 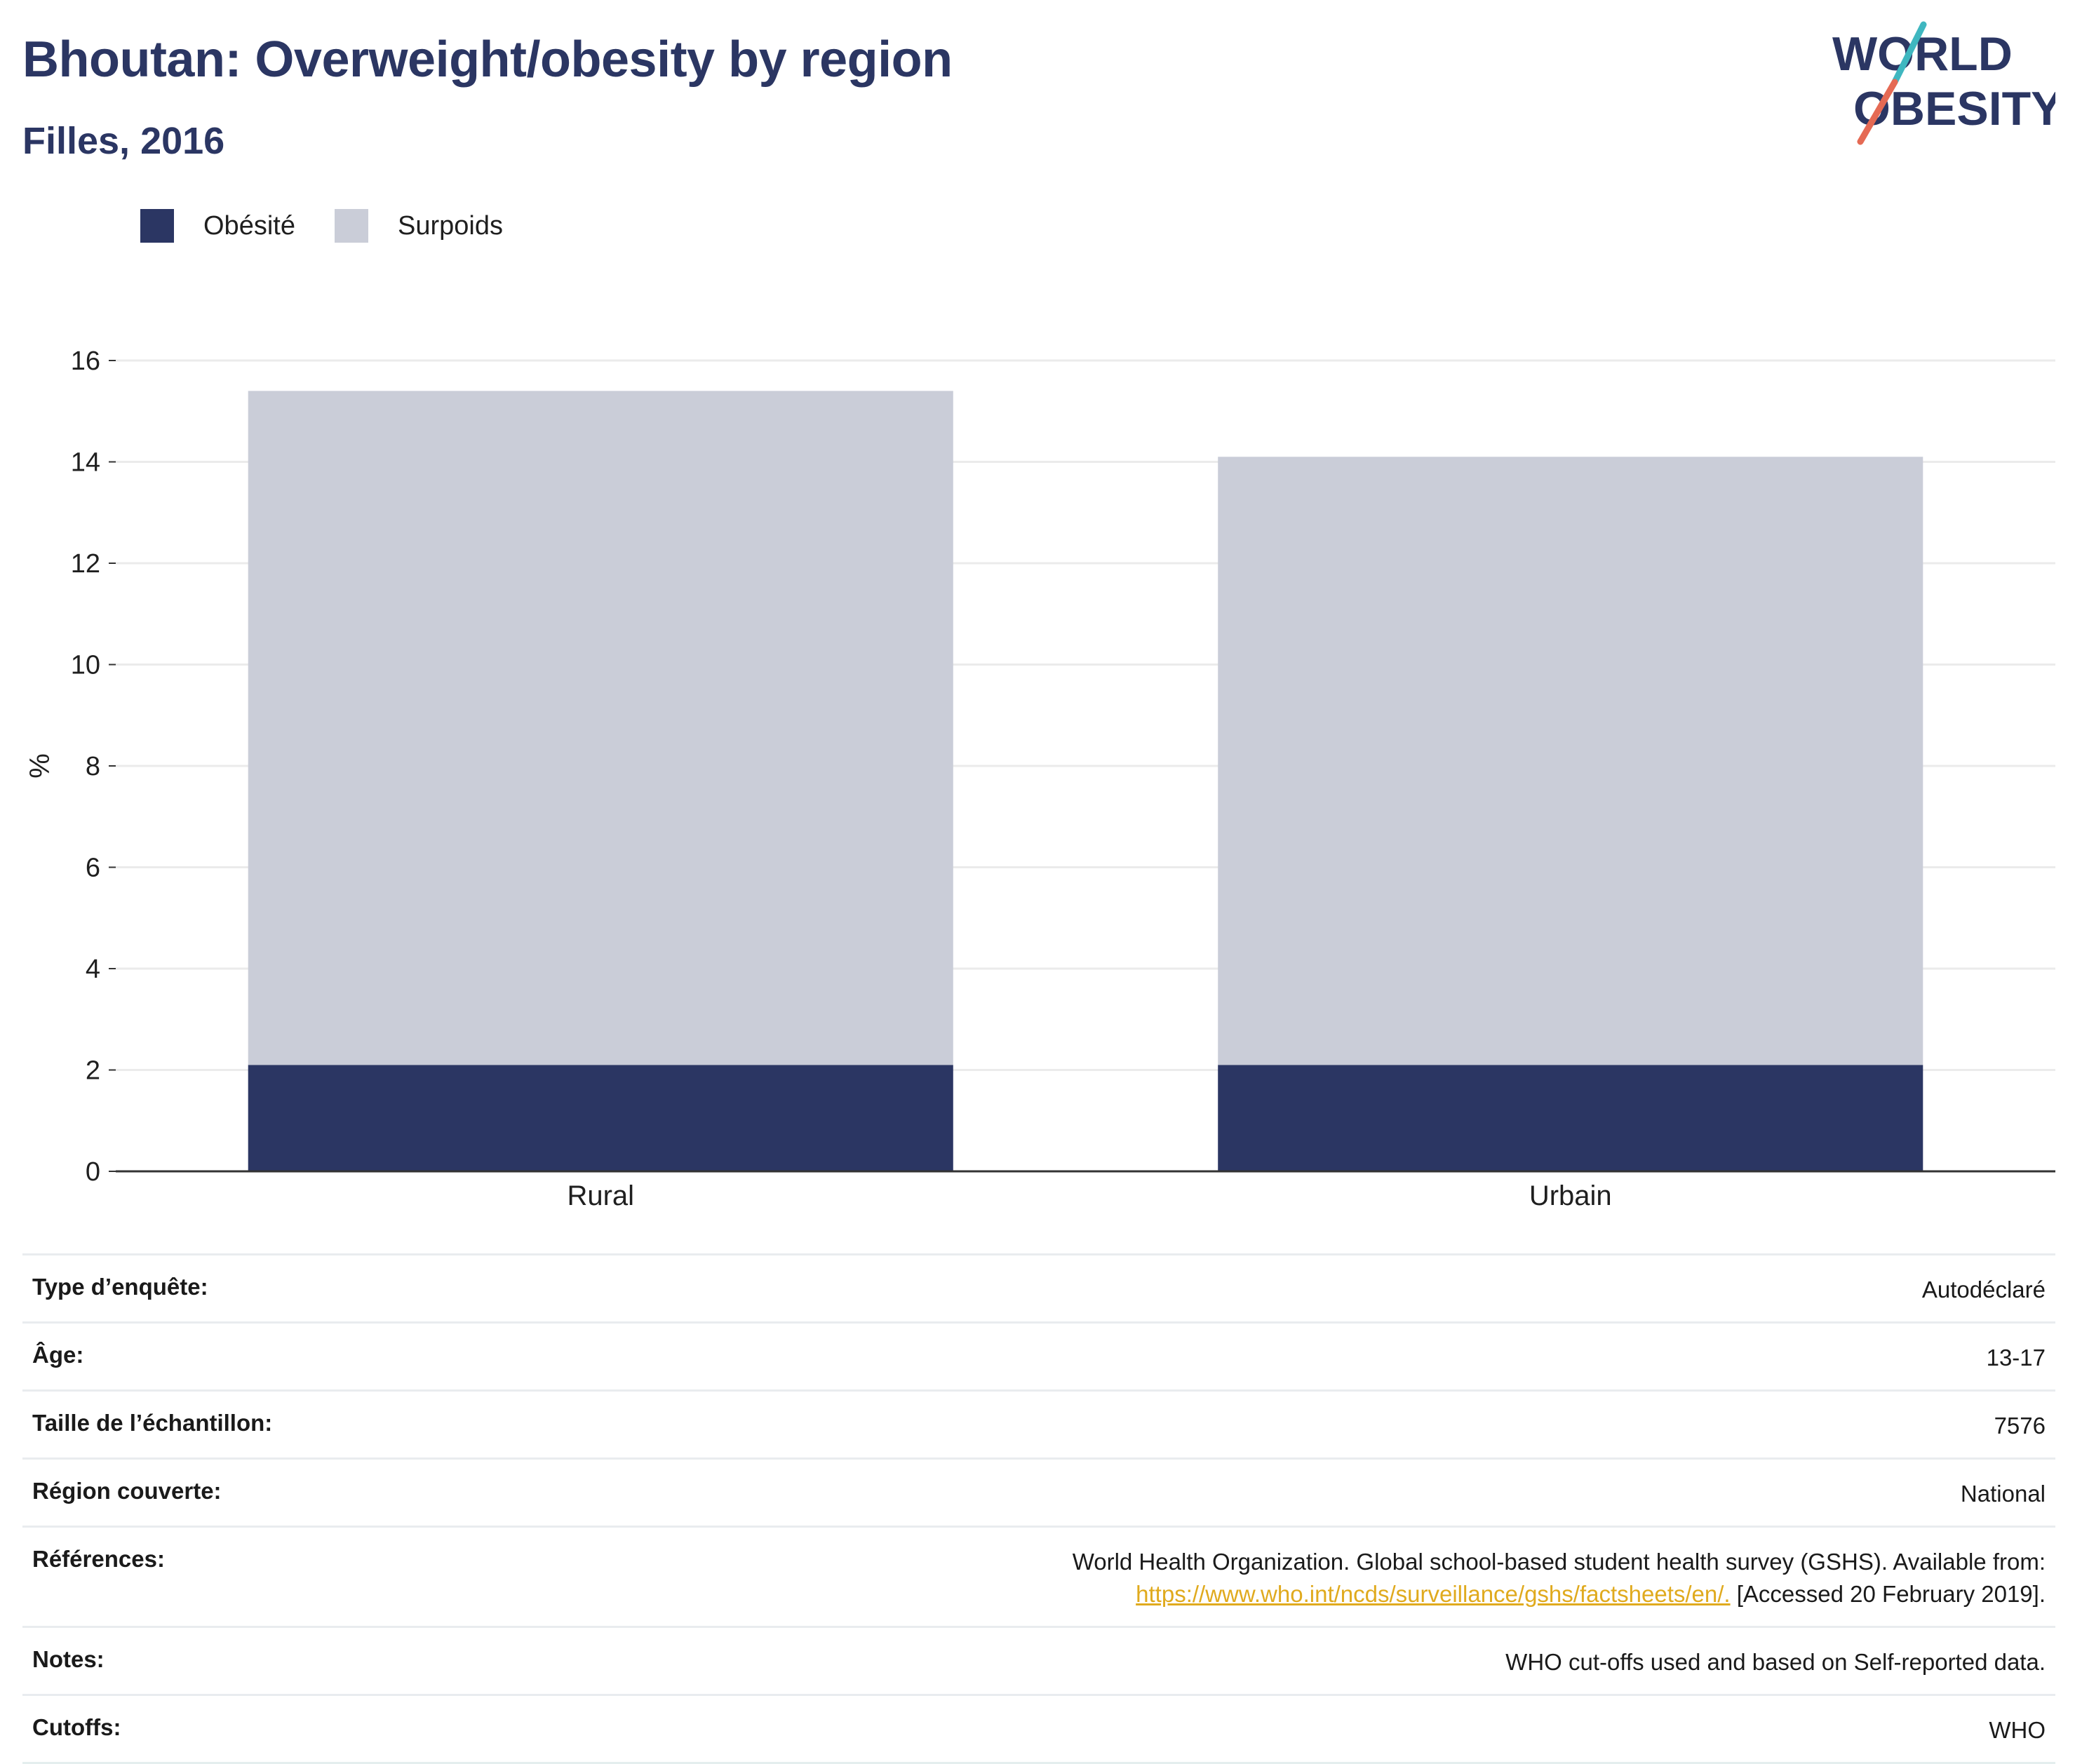 What do you see at coordinates (1259, 1729) in the screenshot?
I see `info-value-cutoffs: WHO` at bounding box center [1259, 1729].